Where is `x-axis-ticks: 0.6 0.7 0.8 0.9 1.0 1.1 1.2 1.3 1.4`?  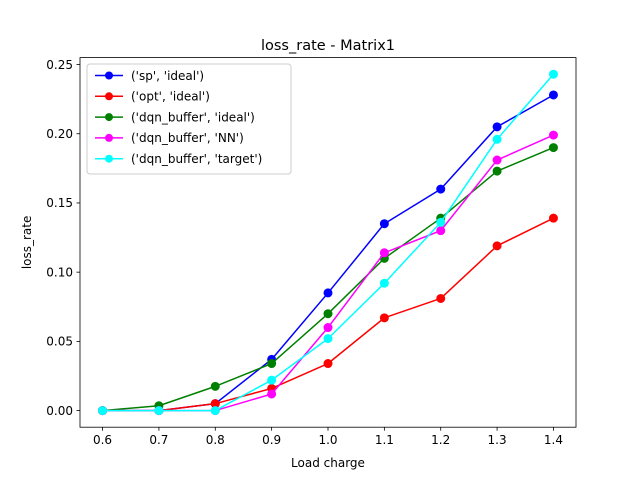
x-axis-ticks: 0.6 0.7 0.8 0.9 1.0 1.1 1.2 1.3 1.4 is located at coordinates (328, 437).